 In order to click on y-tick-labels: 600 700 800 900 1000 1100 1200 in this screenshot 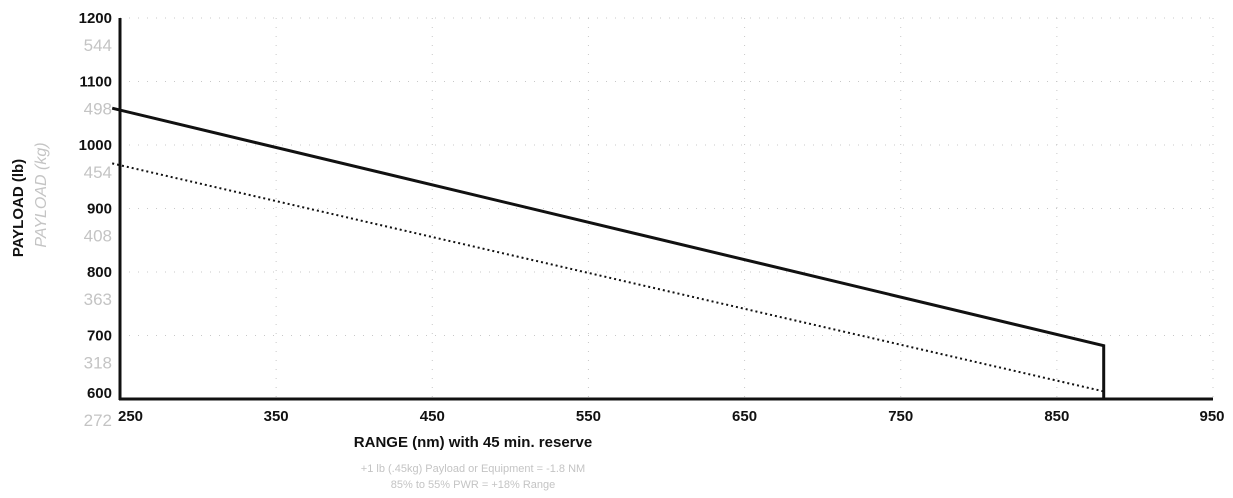, I will do `click(95, 206)`.